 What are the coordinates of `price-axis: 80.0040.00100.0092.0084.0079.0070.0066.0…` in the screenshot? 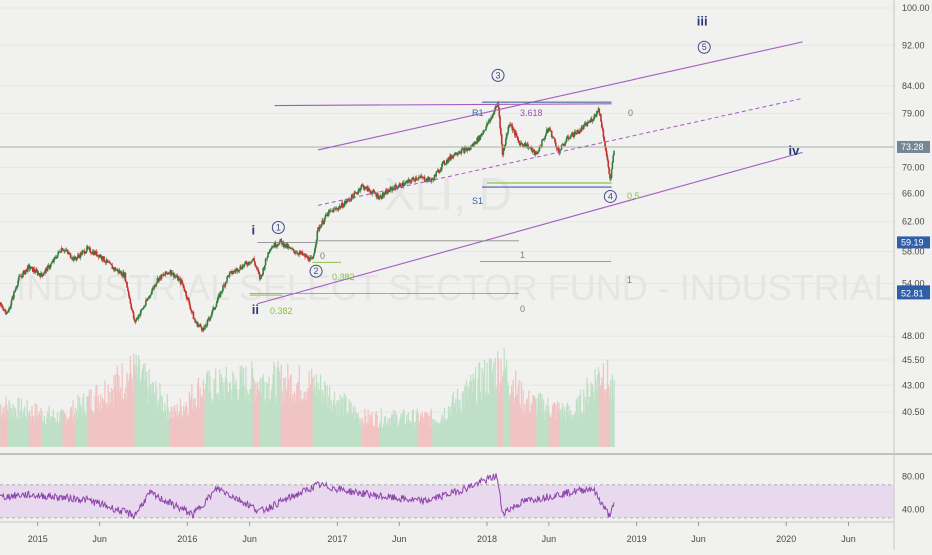 It's located at (913, 259).